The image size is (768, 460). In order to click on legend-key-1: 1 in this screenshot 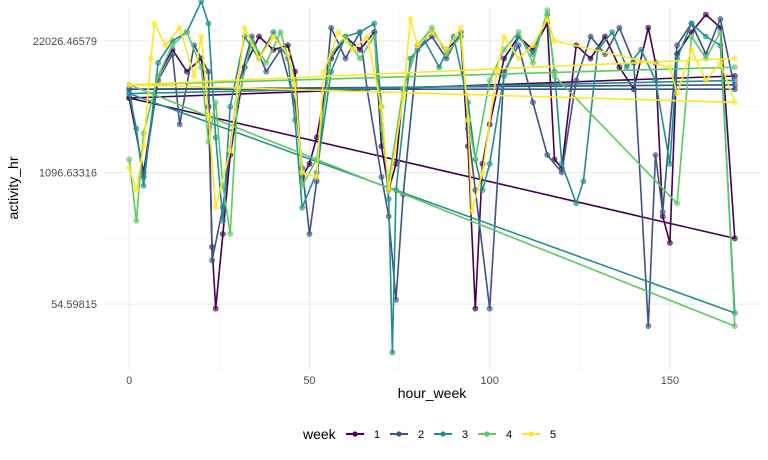, I will do `click(363, 435)`.